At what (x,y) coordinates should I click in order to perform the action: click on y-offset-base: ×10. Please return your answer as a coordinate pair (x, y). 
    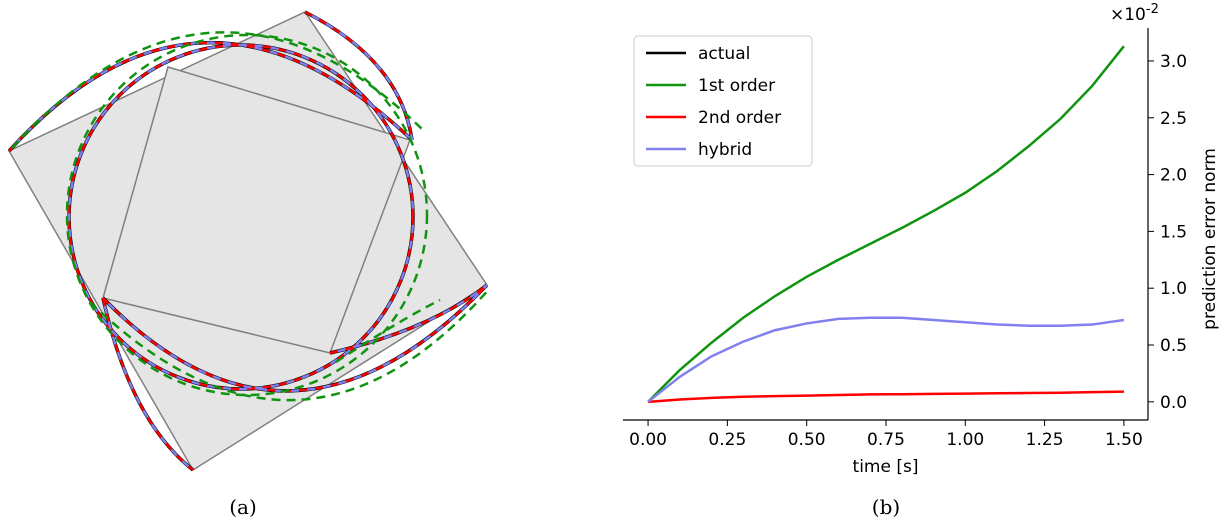
    Looking at the image, I should click on (1128, 15).